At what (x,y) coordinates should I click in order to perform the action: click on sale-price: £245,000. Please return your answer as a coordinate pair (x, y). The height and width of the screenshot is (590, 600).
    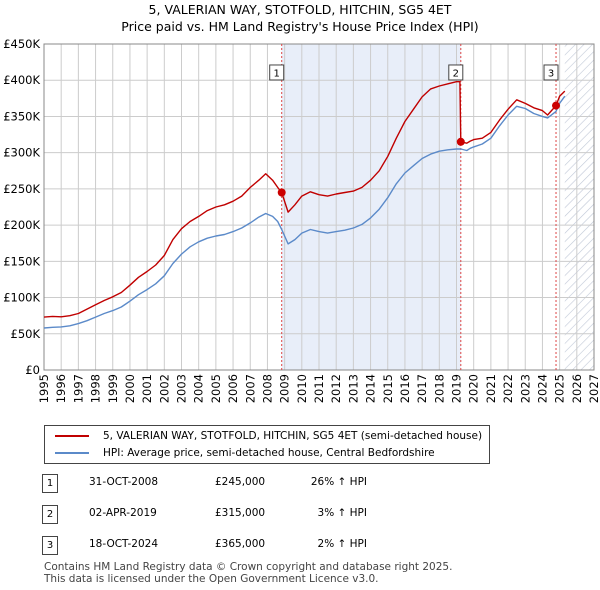
    Looking at the image, I should click on (240, 482).